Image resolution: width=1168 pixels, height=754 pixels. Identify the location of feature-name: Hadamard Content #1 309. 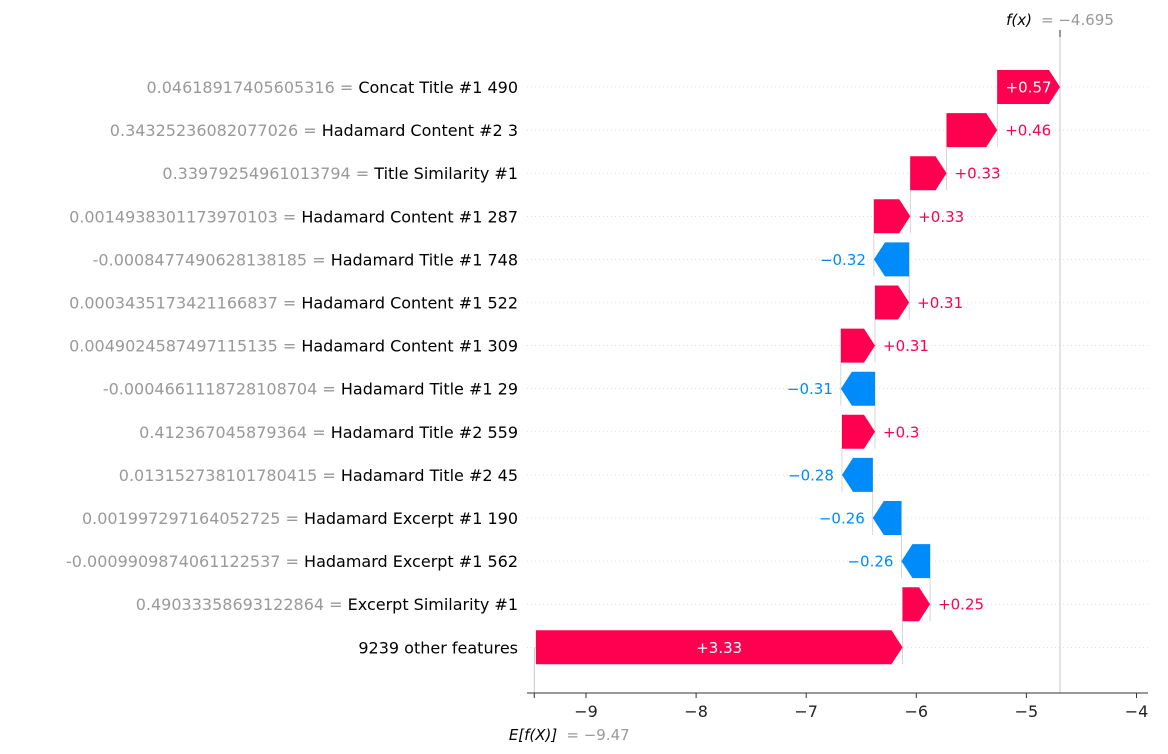
(409, 346).